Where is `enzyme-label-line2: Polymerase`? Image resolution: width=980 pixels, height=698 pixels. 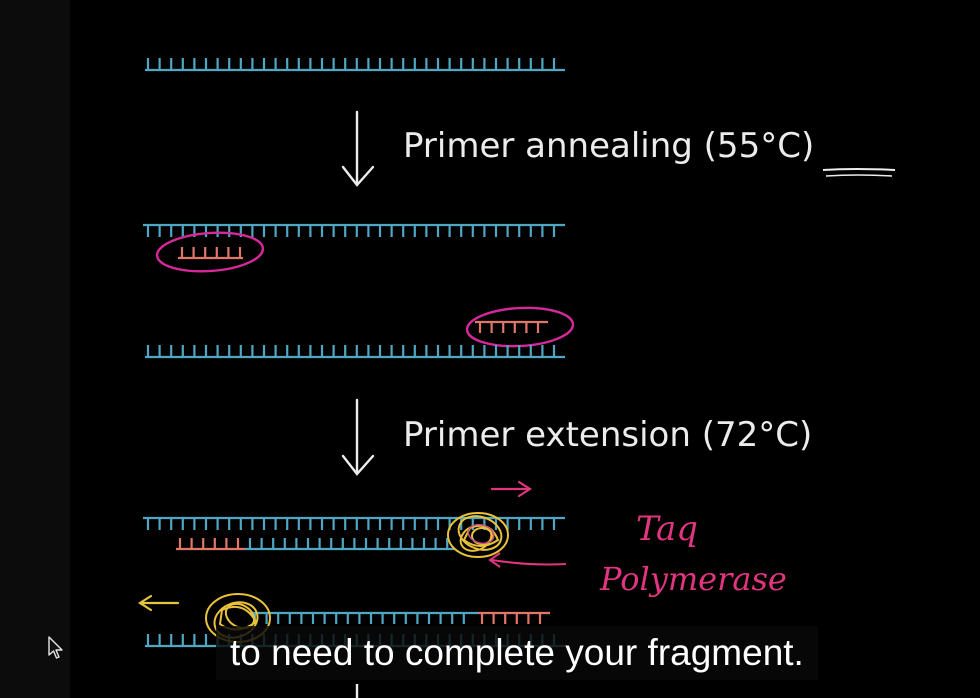
enzyme-label-line2: Polymerase is located at coordinates (693, 579).